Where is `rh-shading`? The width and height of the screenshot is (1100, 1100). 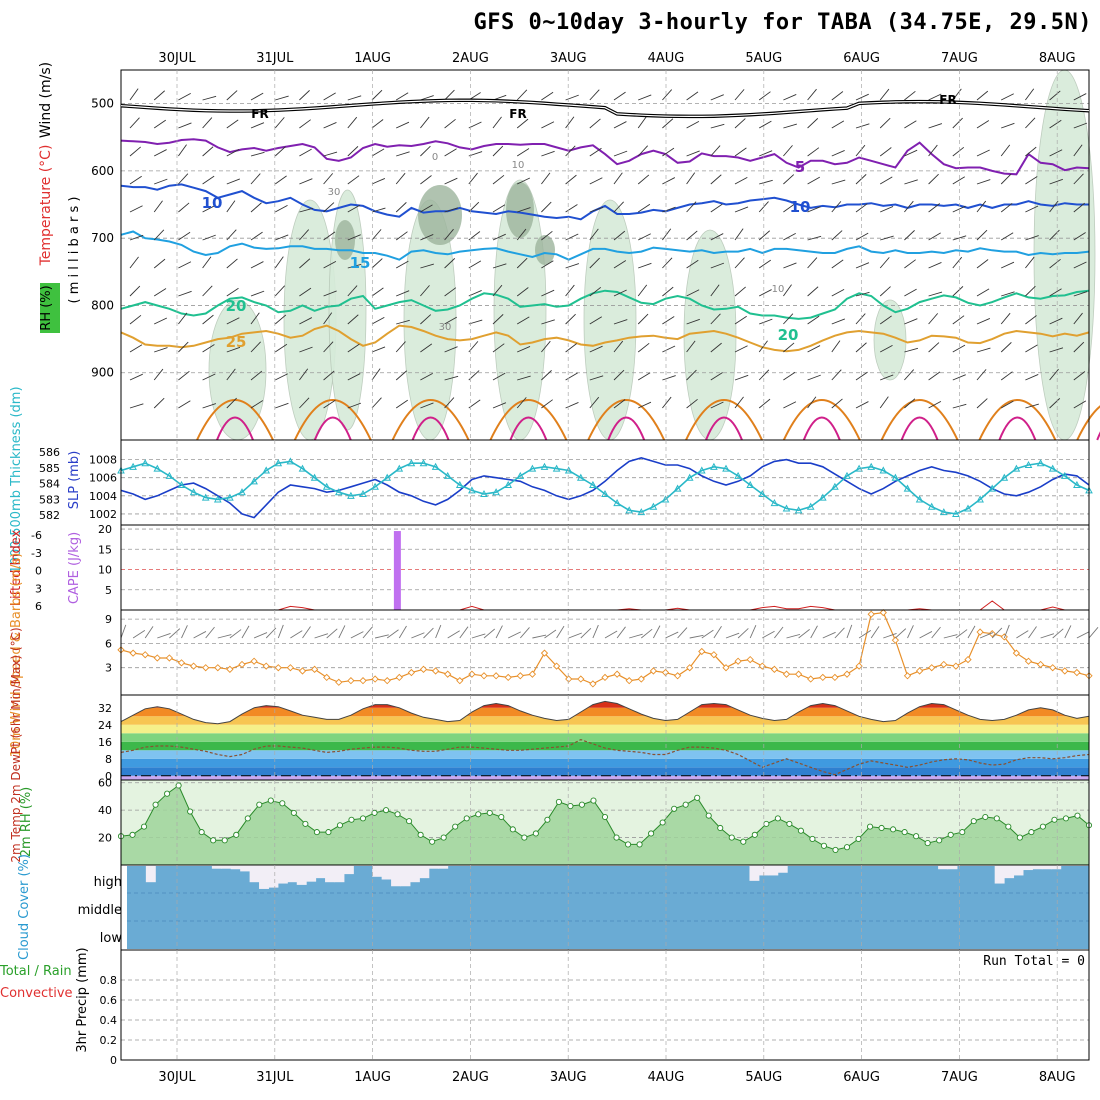 rh-shading is located at coordinates (1064, 255).